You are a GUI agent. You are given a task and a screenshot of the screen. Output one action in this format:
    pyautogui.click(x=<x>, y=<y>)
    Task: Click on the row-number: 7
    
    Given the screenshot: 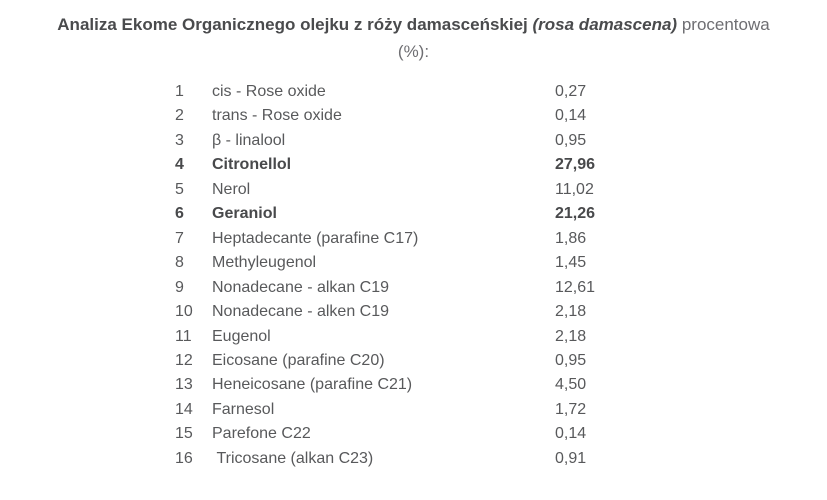 What is the action you would take?
    pyautogui.click(x=179, y=238)
    